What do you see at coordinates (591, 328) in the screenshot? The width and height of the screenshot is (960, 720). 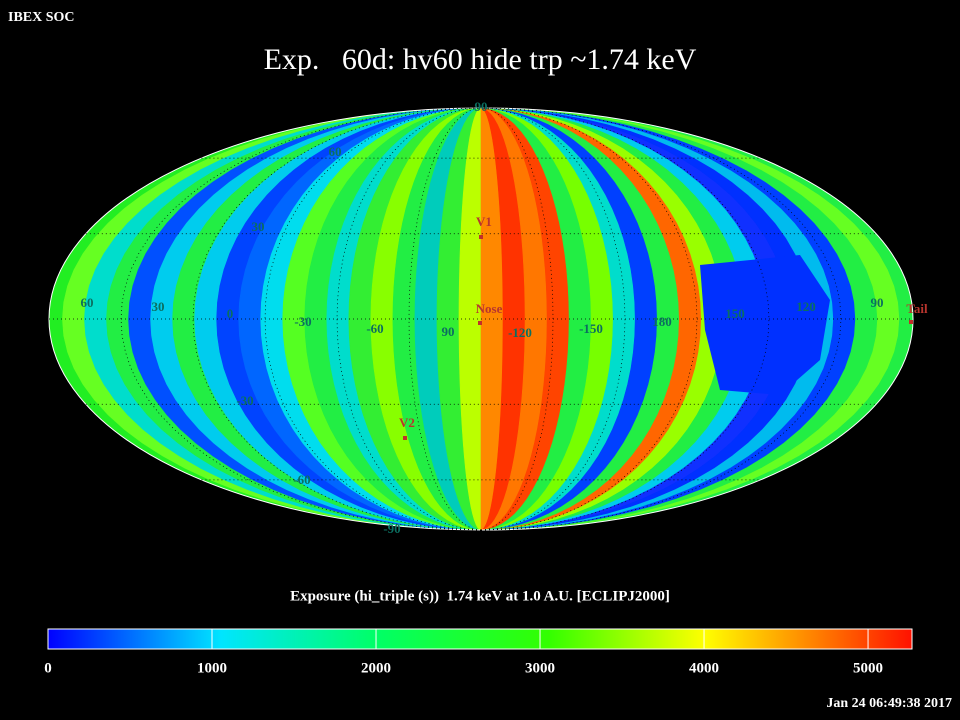 I see `grid-label: -150` at bounding box center [591, 328].